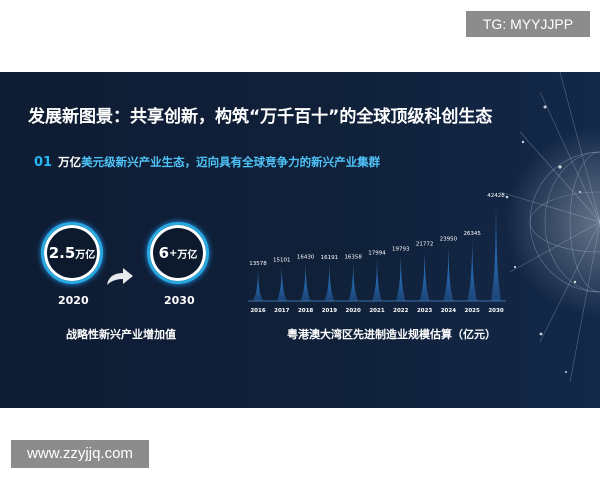 The width and height of the screenshot is (600, 480). I want to click on year-label-2020: 2020, so click(73, 300).